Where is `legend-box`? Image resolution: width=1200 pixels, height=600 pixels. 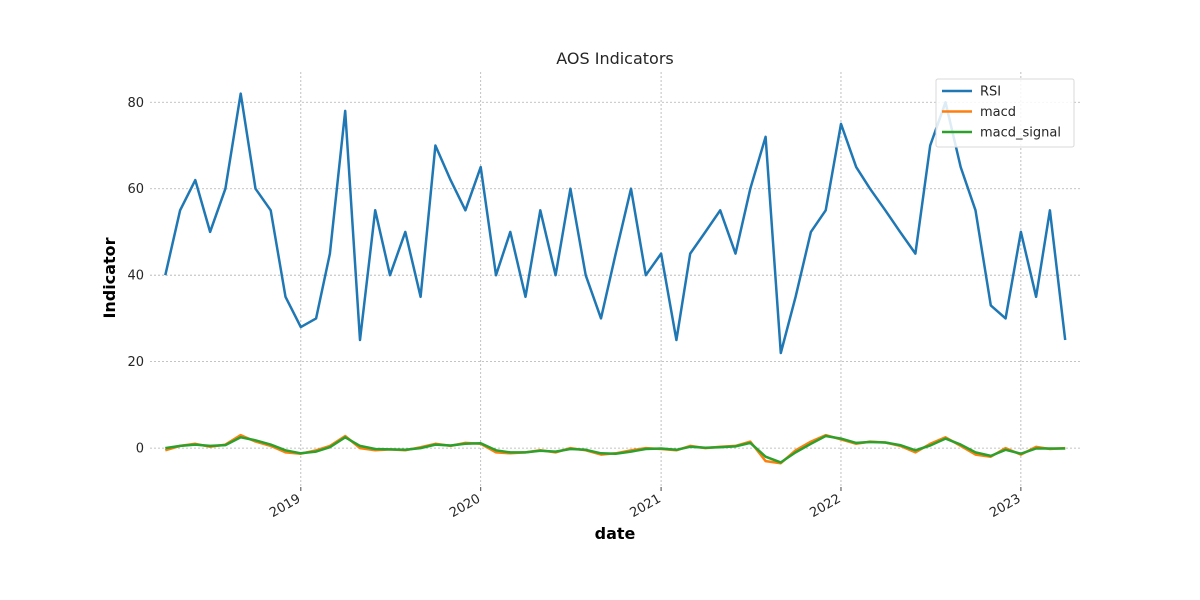
legend-box is located at coordinates (1005, 113).